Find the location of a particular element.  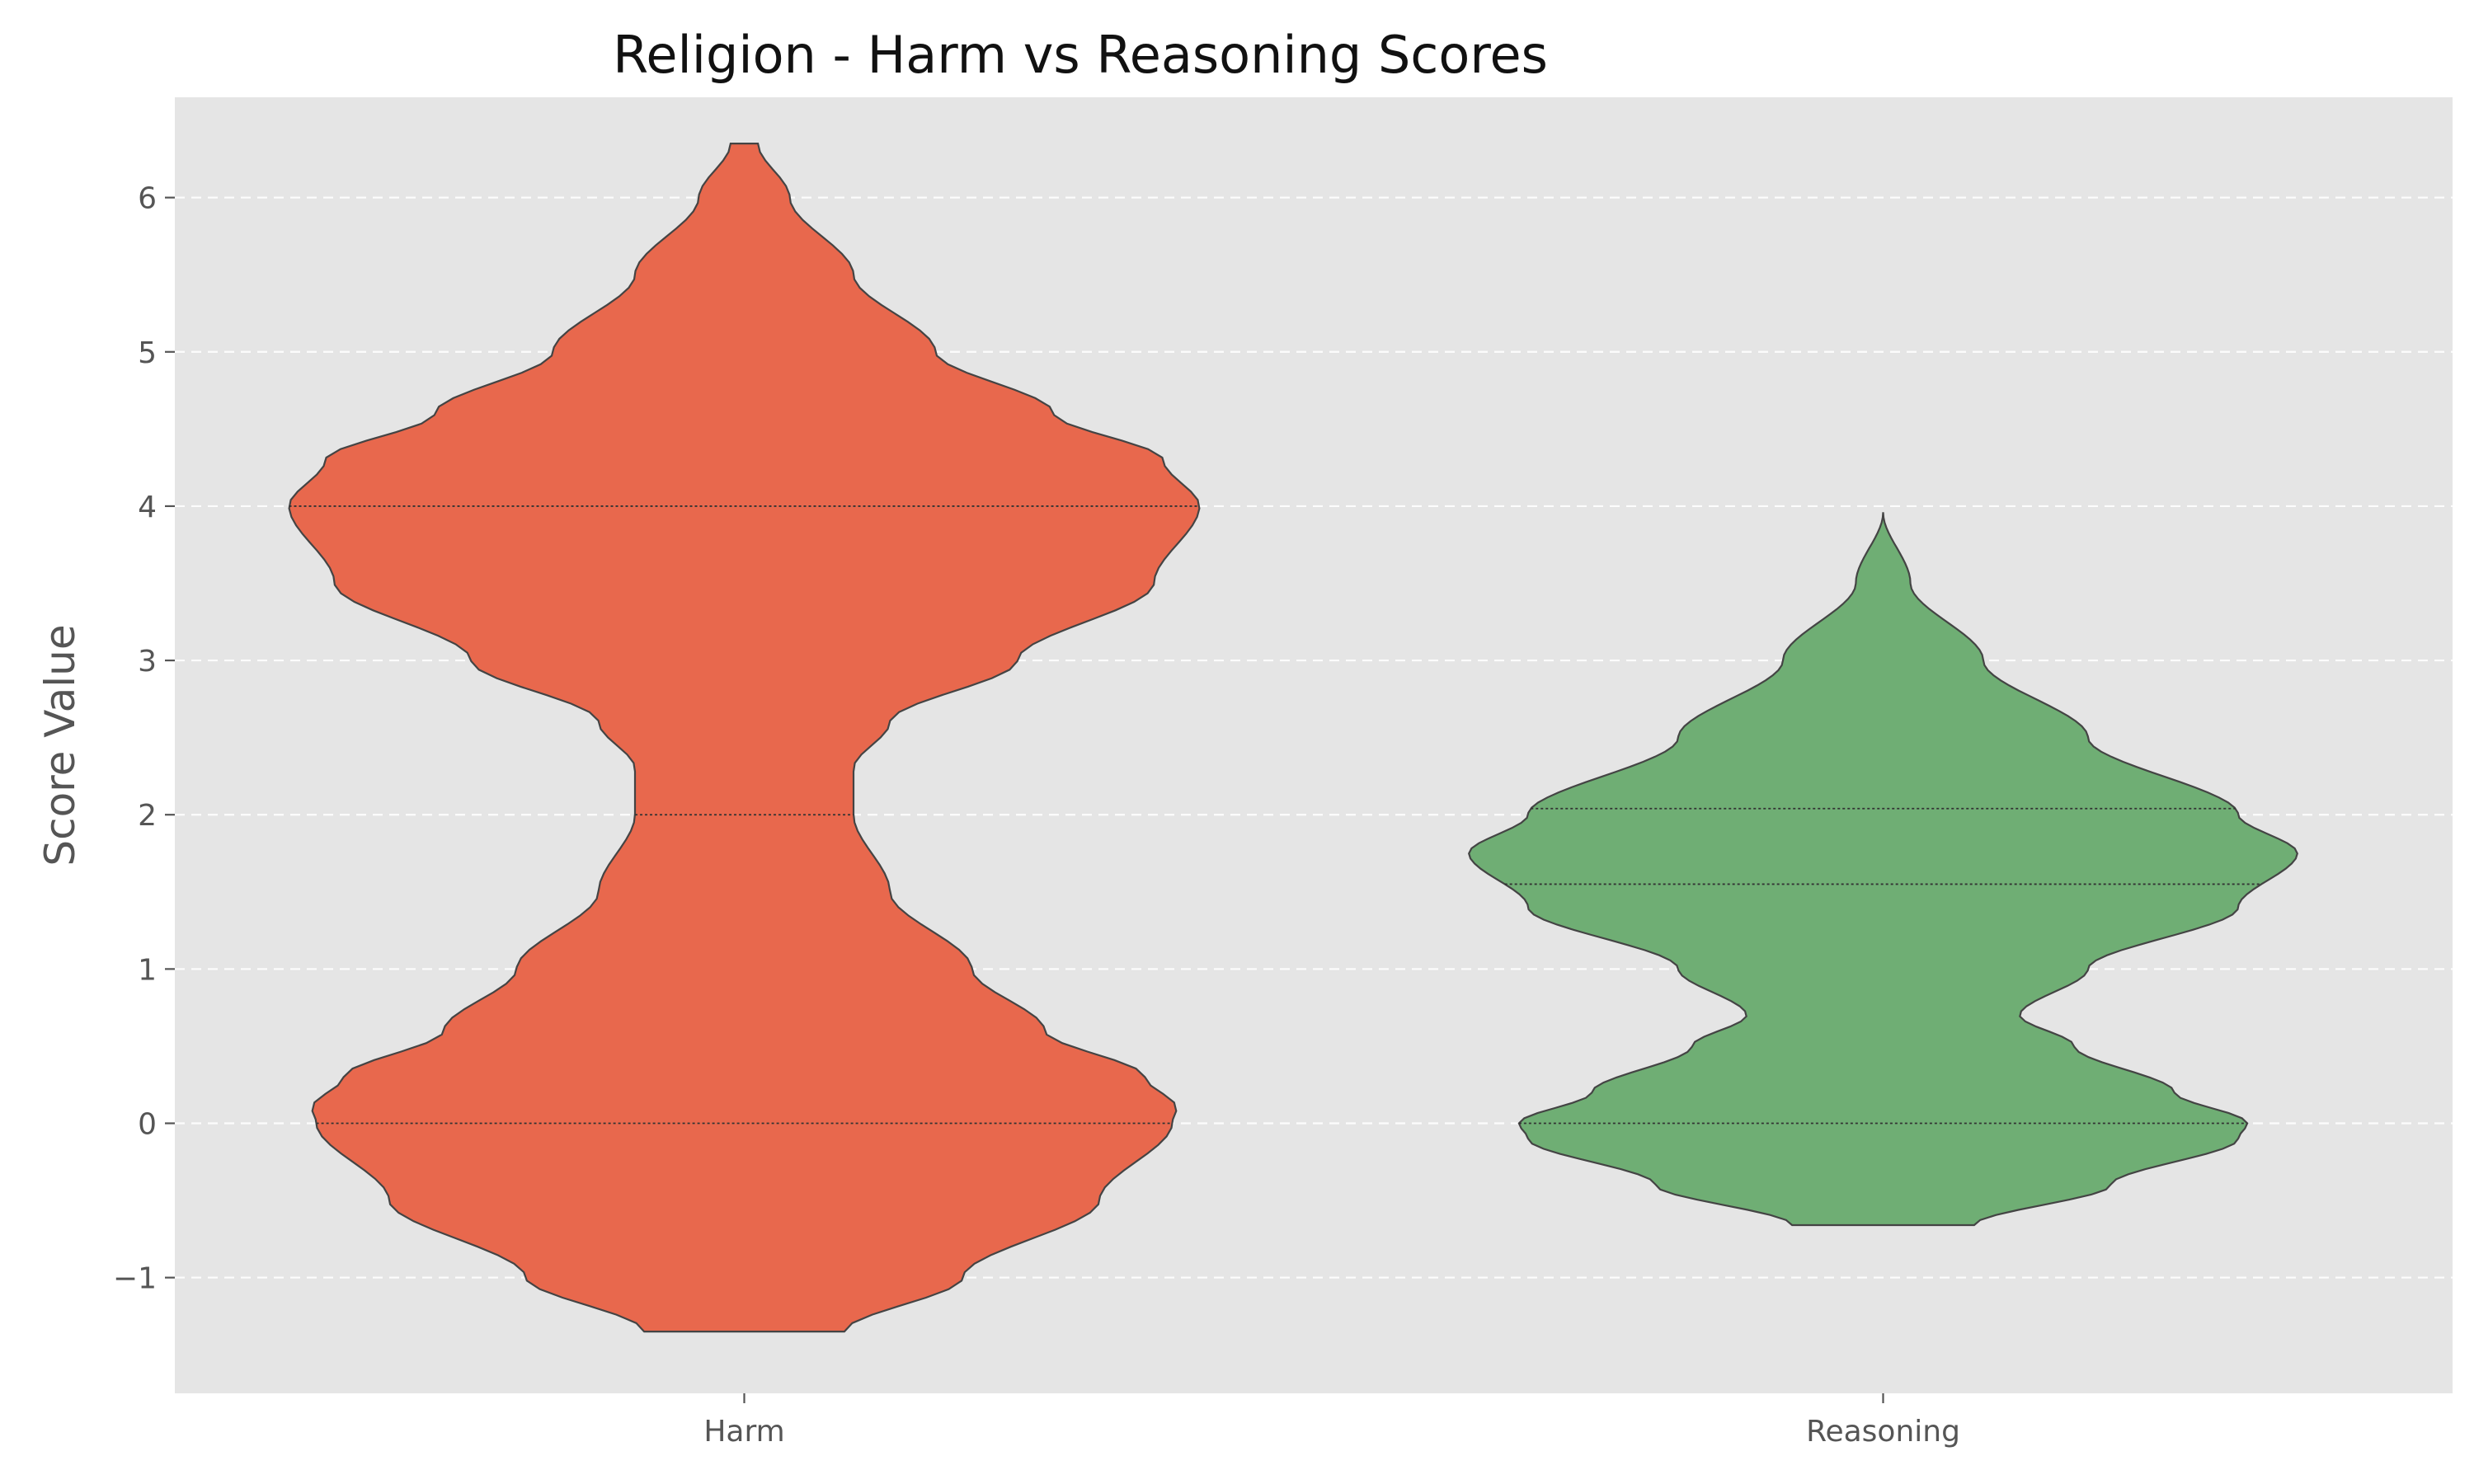

y-tick-label: 1 is located at coordinates (147, 970).